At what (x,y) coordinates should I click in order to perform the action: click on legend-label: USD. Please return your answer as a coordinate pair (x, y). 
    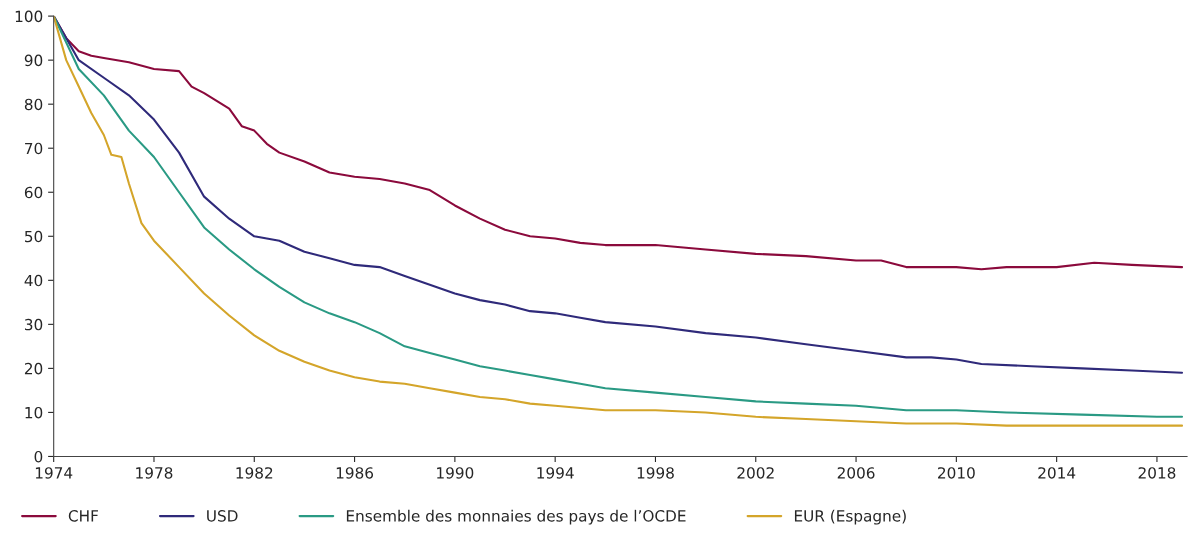
    Looking at the image, I should click on (222, 516).